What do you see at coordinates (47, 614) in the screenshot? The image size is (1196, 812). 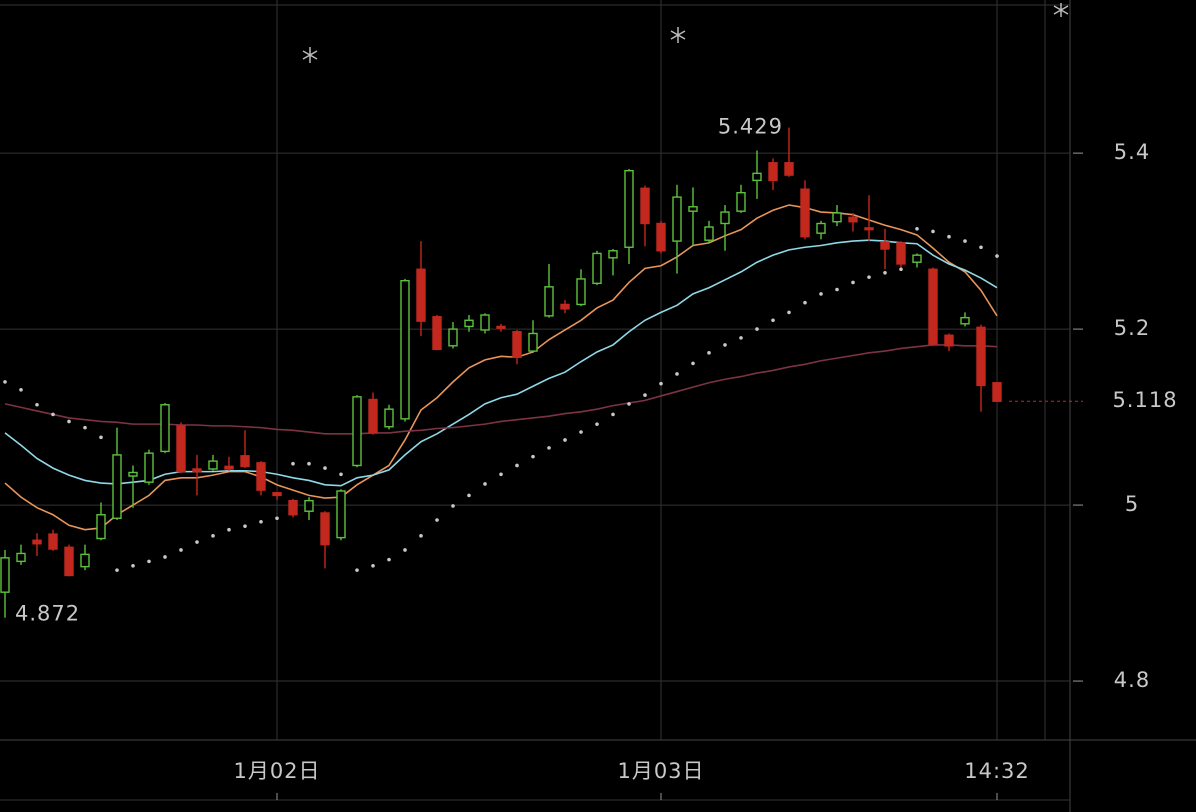 I see `extreme-label: 4.872` at bounding box center [47, 614].